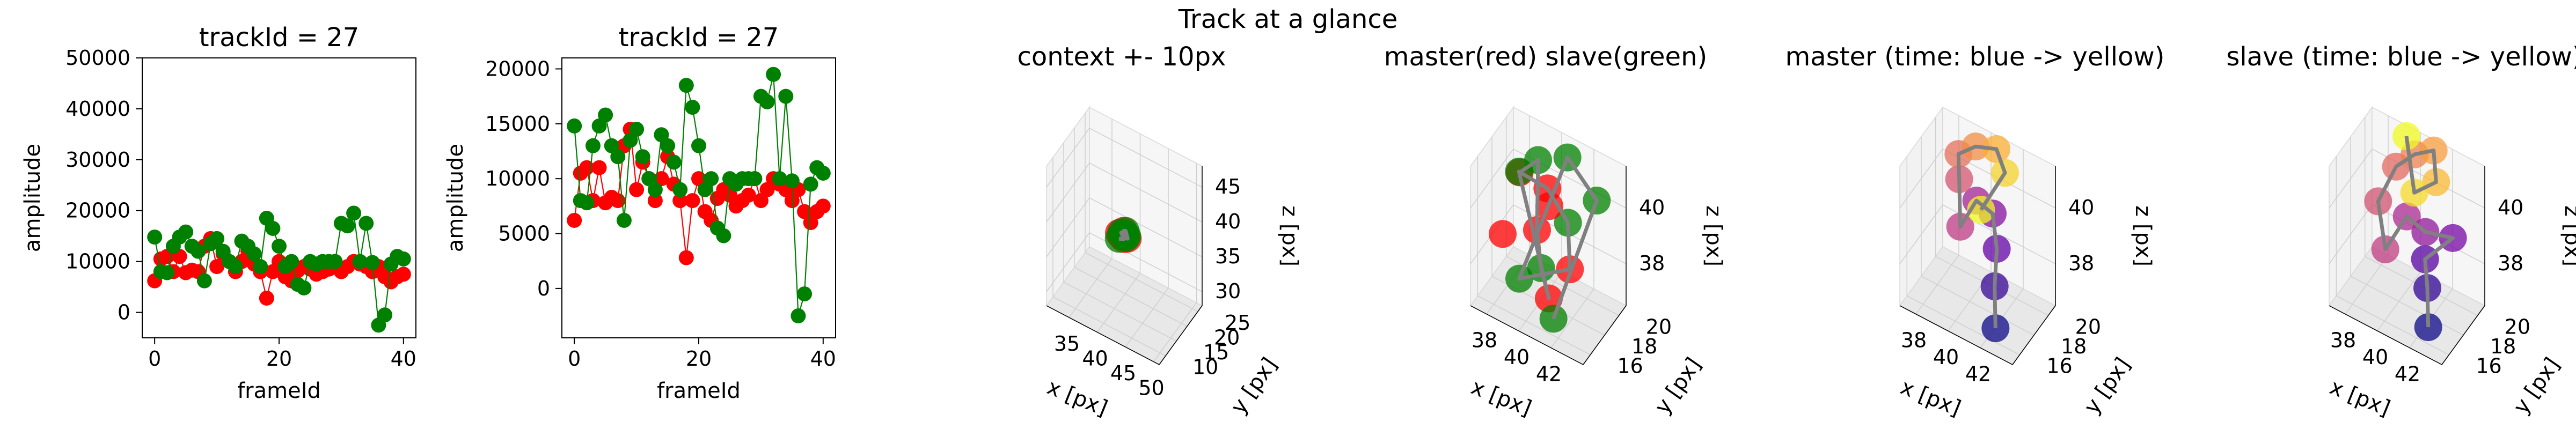 Image resolution: width=2576 pixels, height=429 pixels. Describe the element at coordinates (2537, 386) in the screenshot. I see `chart6-y-axis-label: y [px]` at that location.